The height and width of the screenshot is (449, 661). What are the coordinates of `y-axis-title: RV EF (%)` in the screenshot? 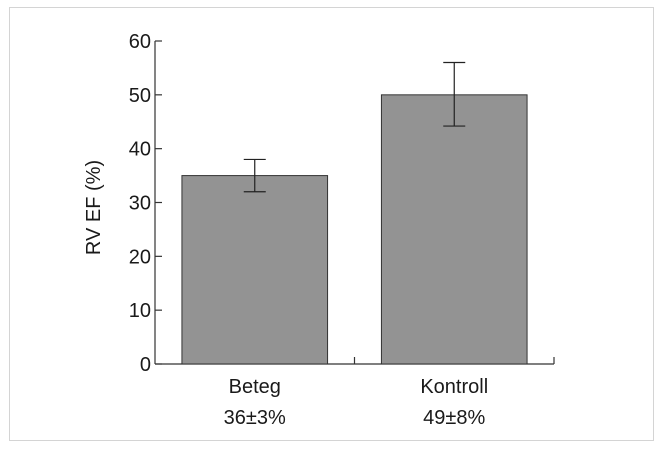 It's located at (94, 207).